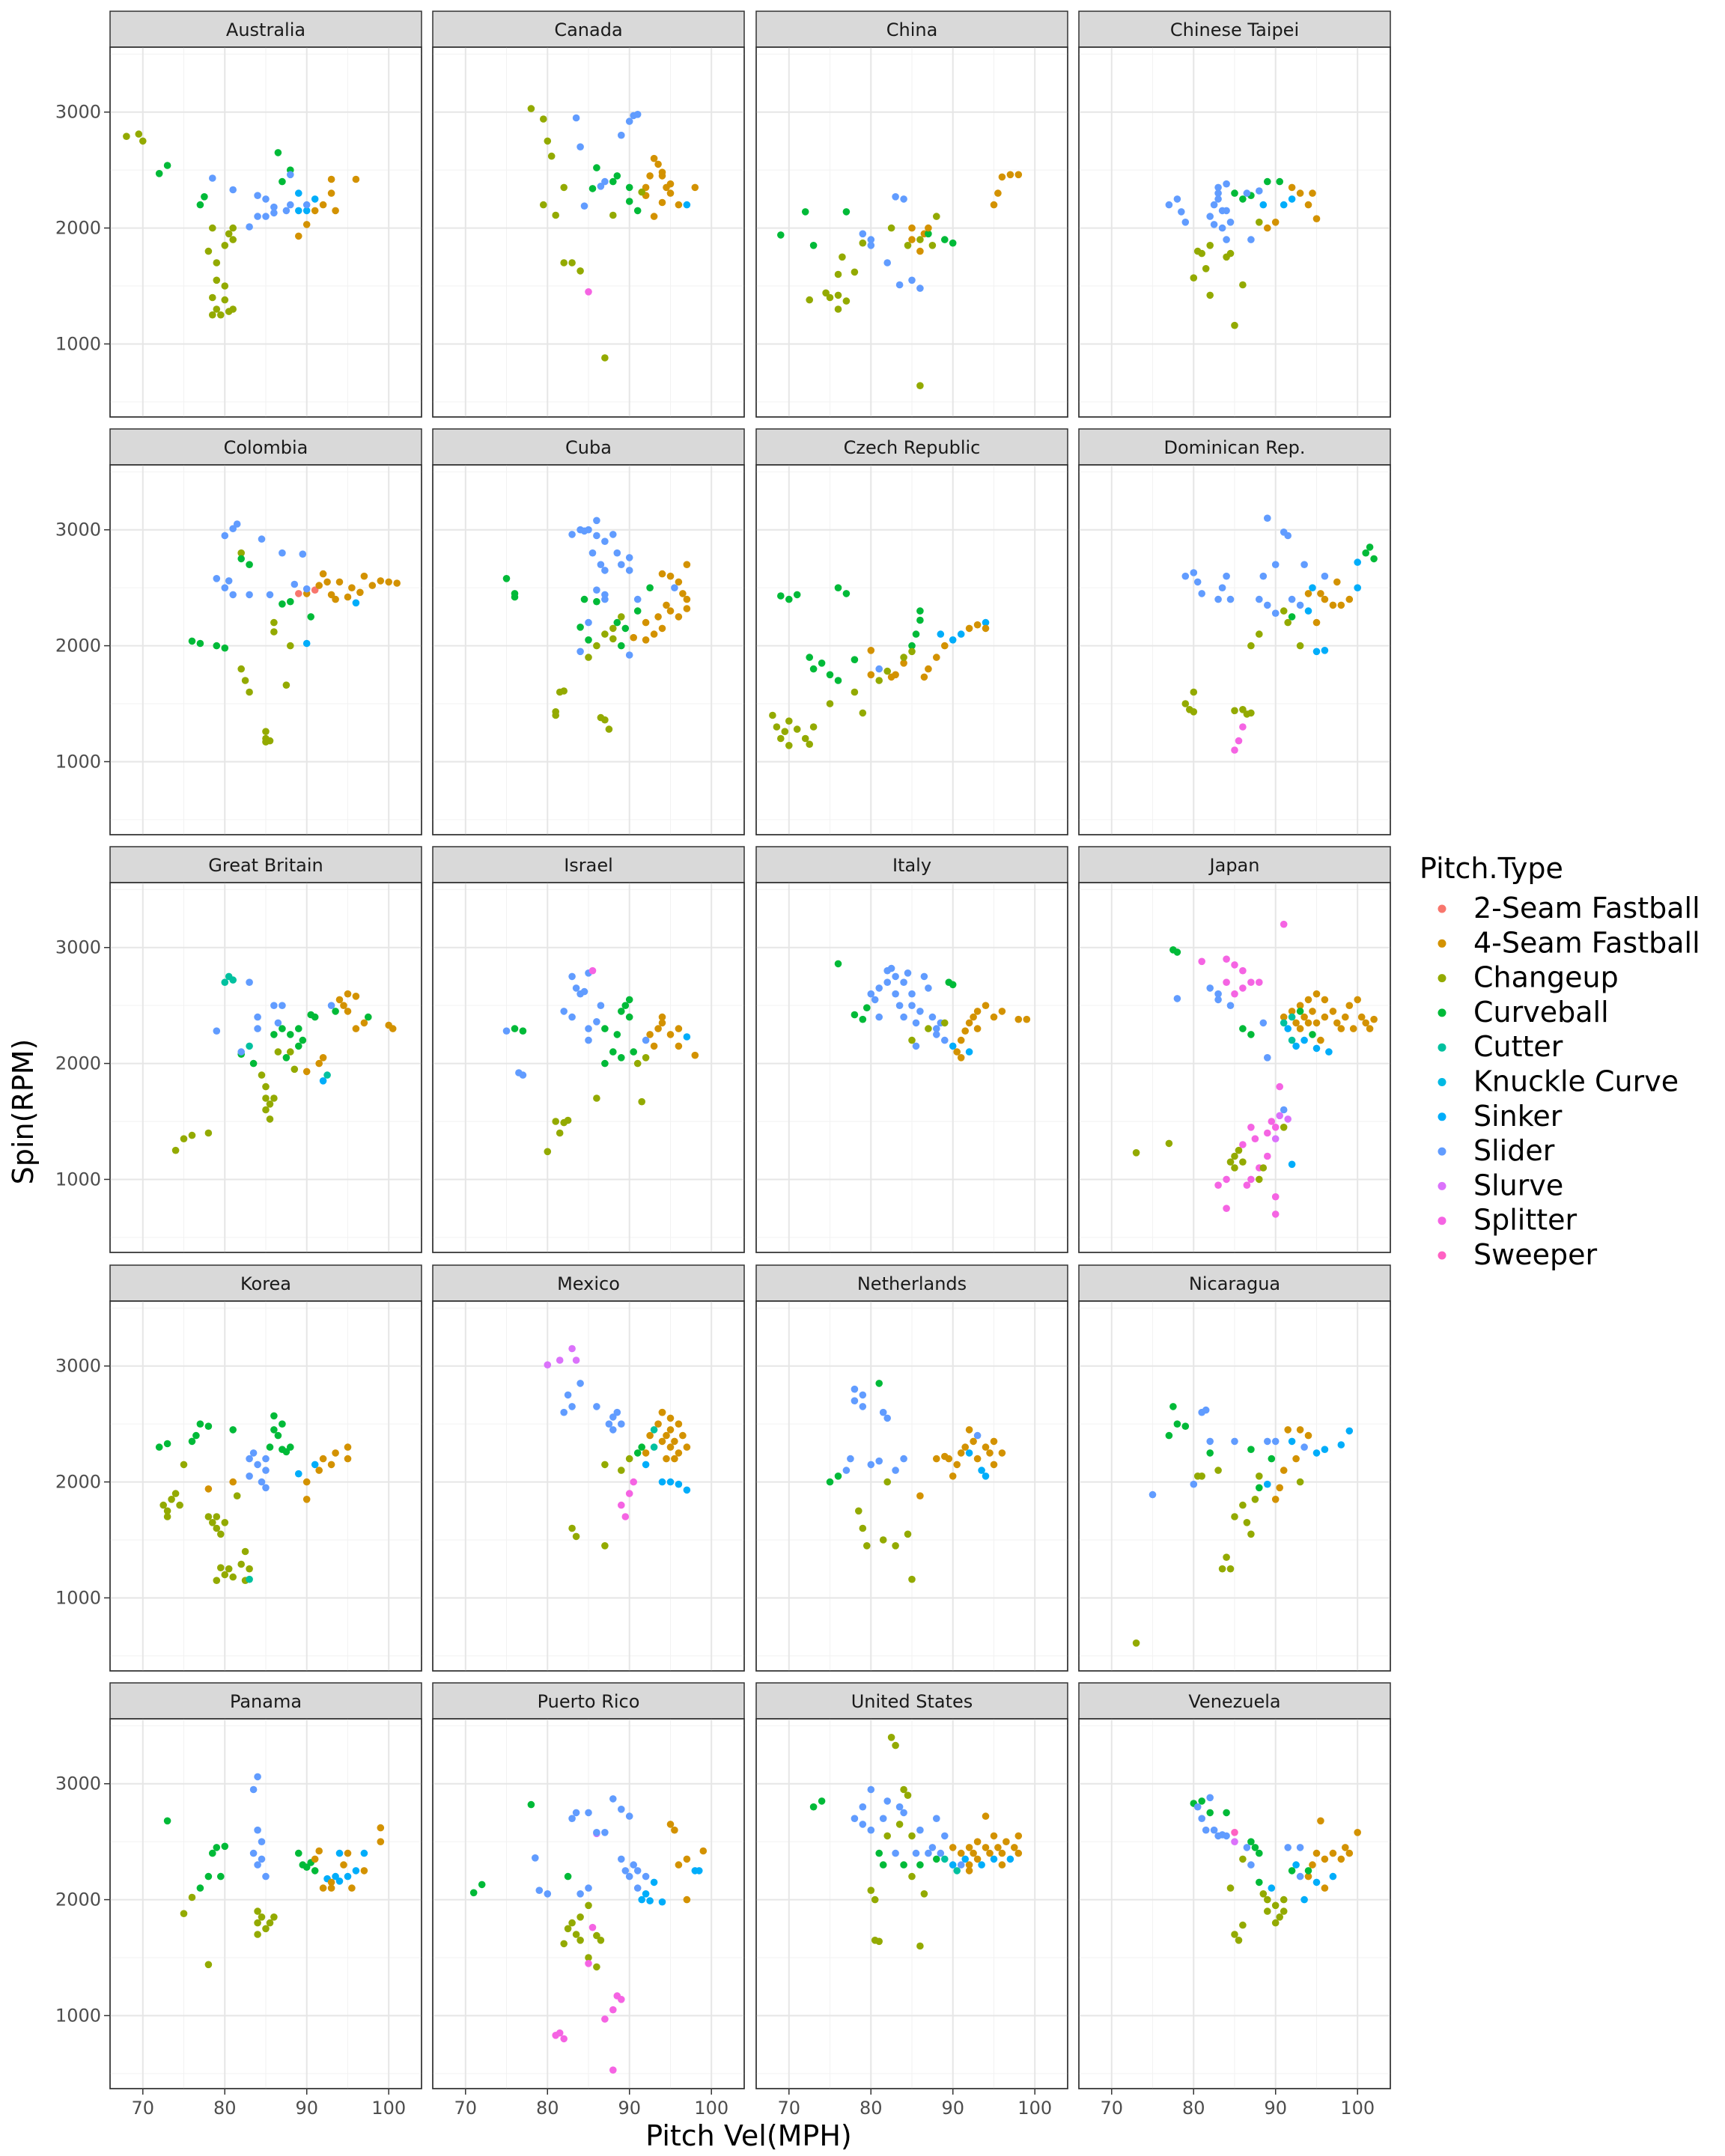  I want to click on x-tick-label: 80, so click(547, 2108).